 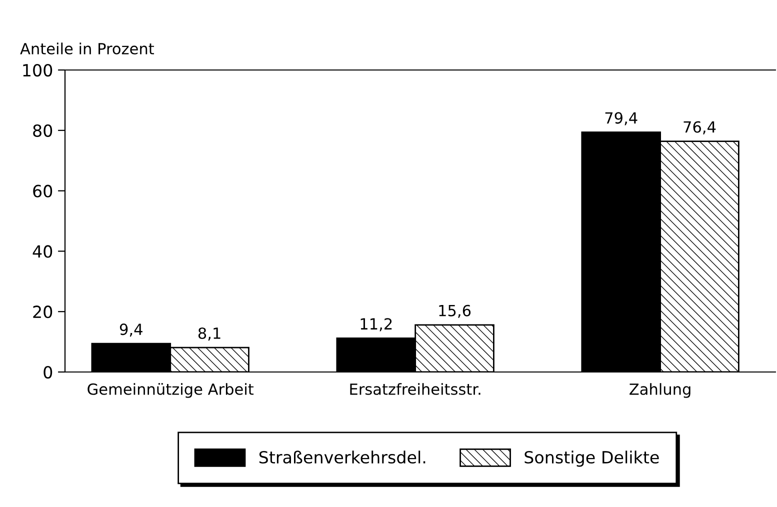 I want to click on data-label: 79,4, so click(x=621, y=119).